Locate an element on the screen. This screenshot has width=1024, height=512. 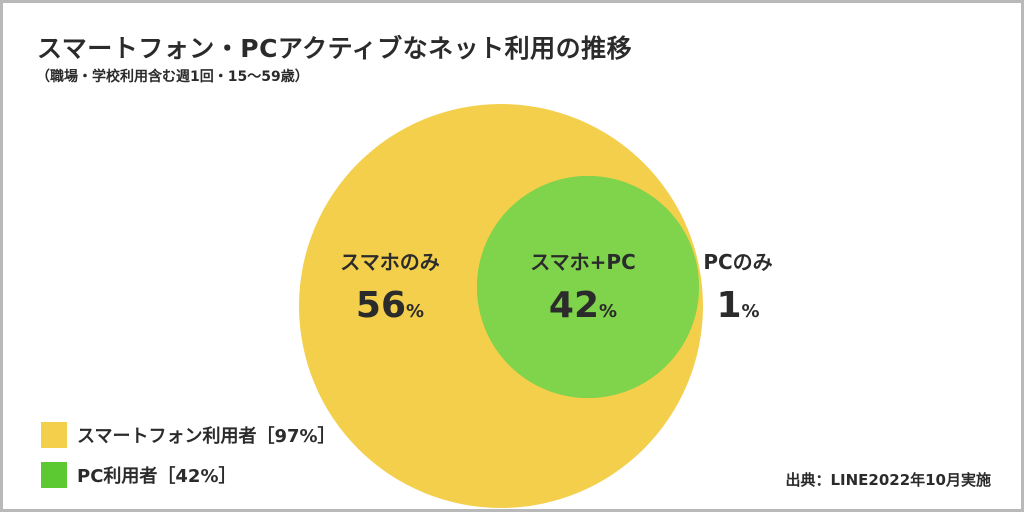
region-value-pc-only: 1% is located at coordinates (737, 305).